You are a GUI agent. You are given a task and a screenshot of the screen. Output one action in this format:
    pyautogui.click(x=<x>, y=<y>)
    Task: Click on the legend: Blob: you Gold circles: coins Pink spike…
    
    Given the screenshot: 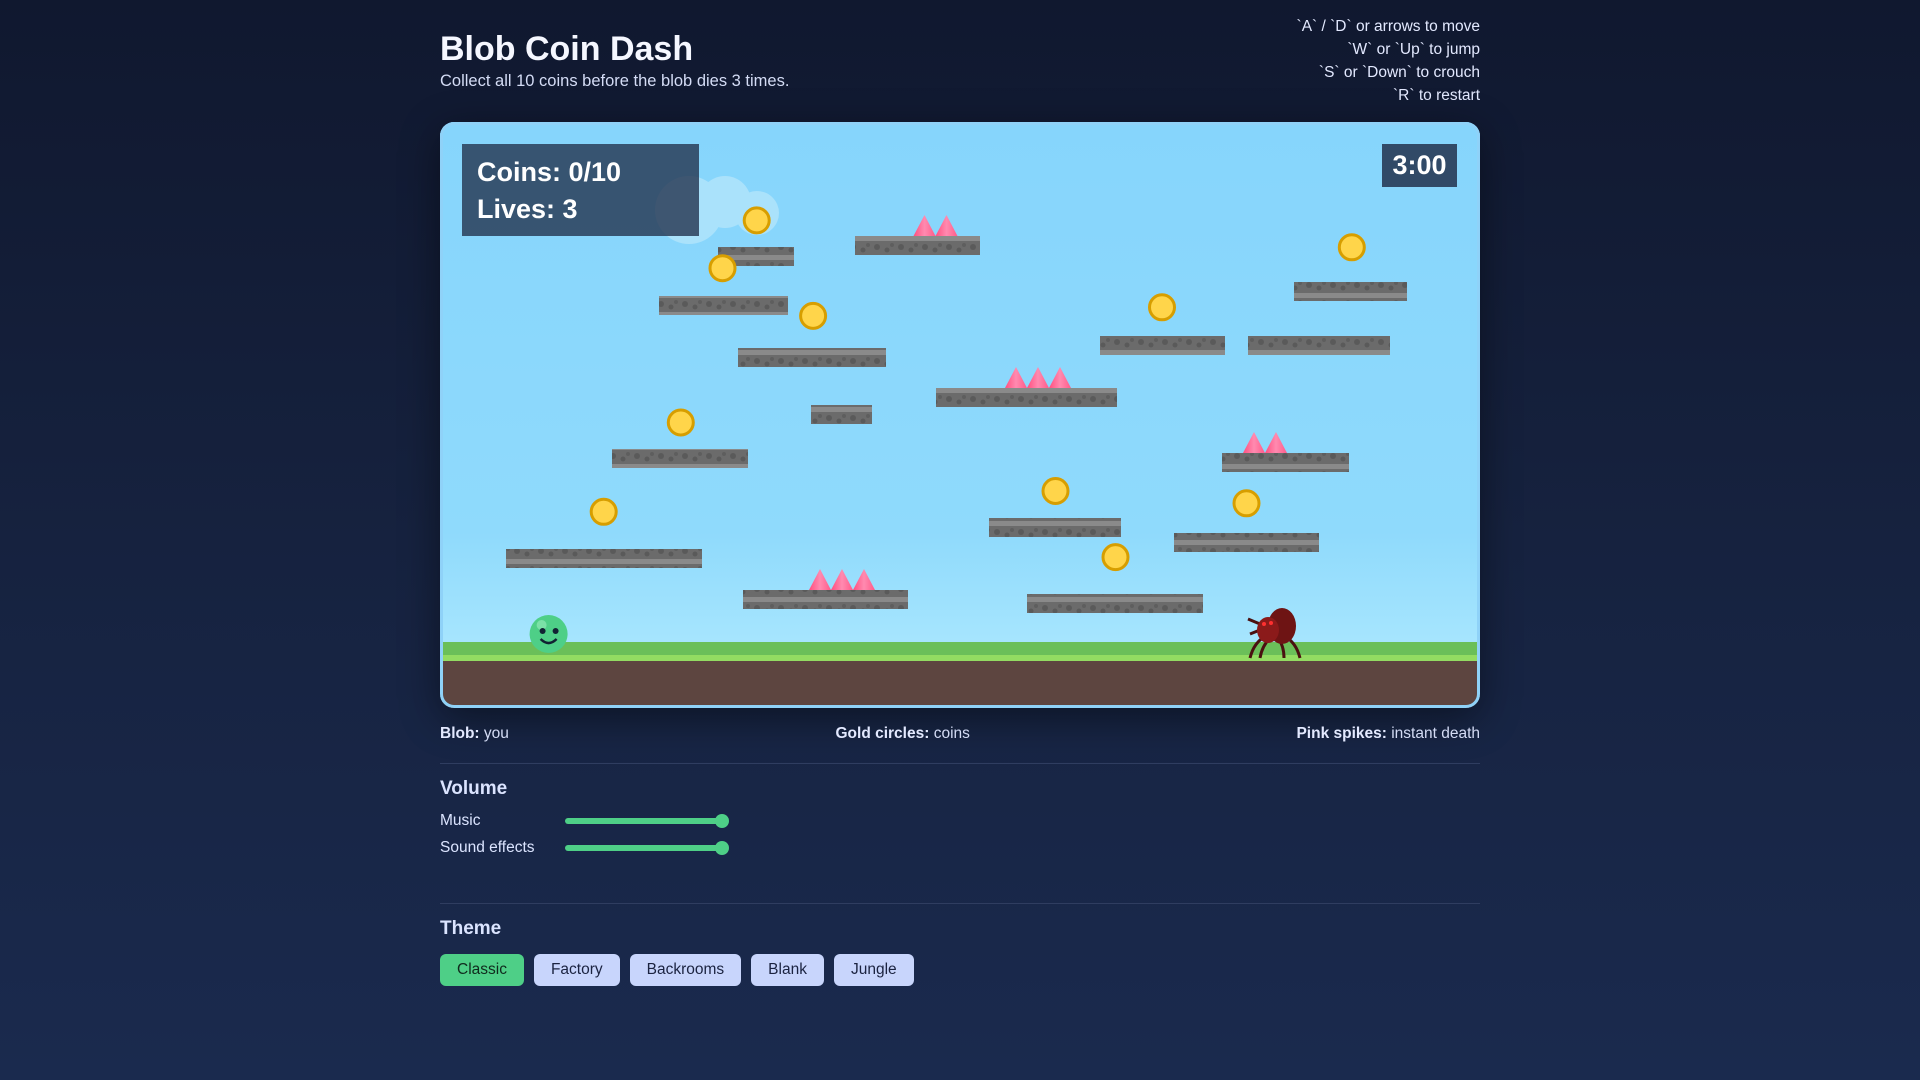 What is the action you would take?
    pyautogui.click(x=960, y=734)
    